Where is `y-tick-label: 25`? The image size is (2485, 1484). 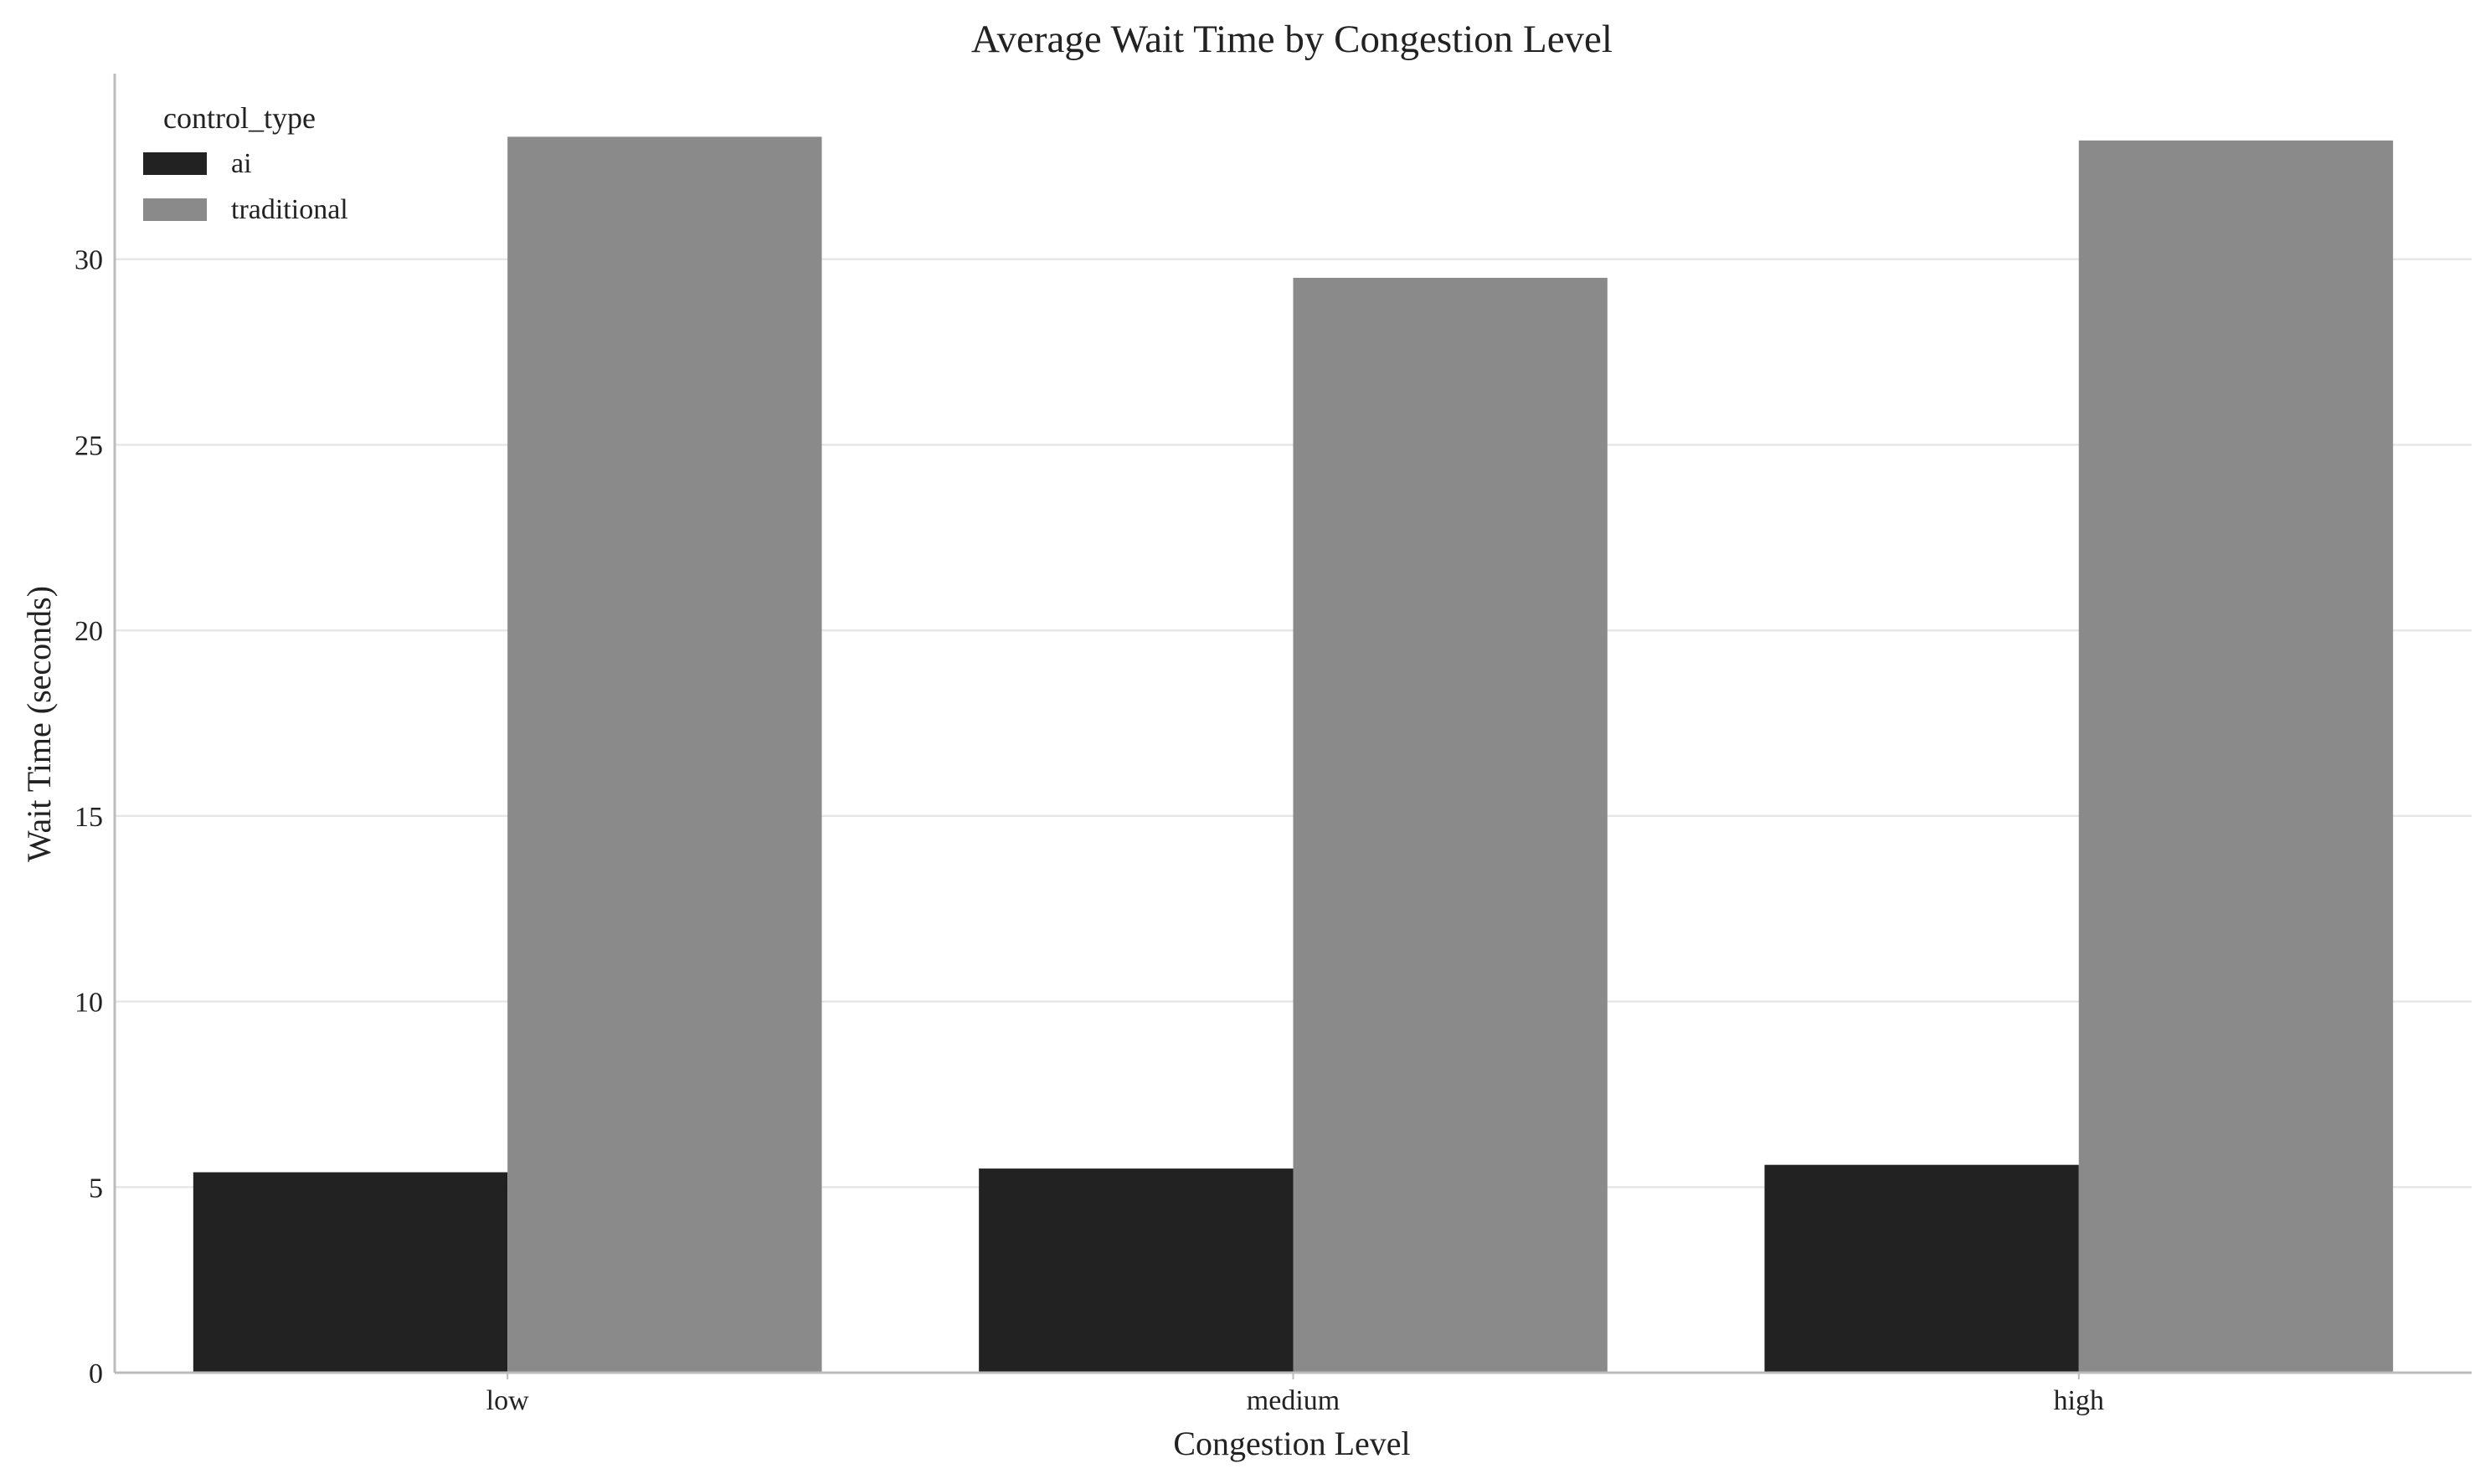
y-tick-label: 25 is located at coordinates (89, 445).